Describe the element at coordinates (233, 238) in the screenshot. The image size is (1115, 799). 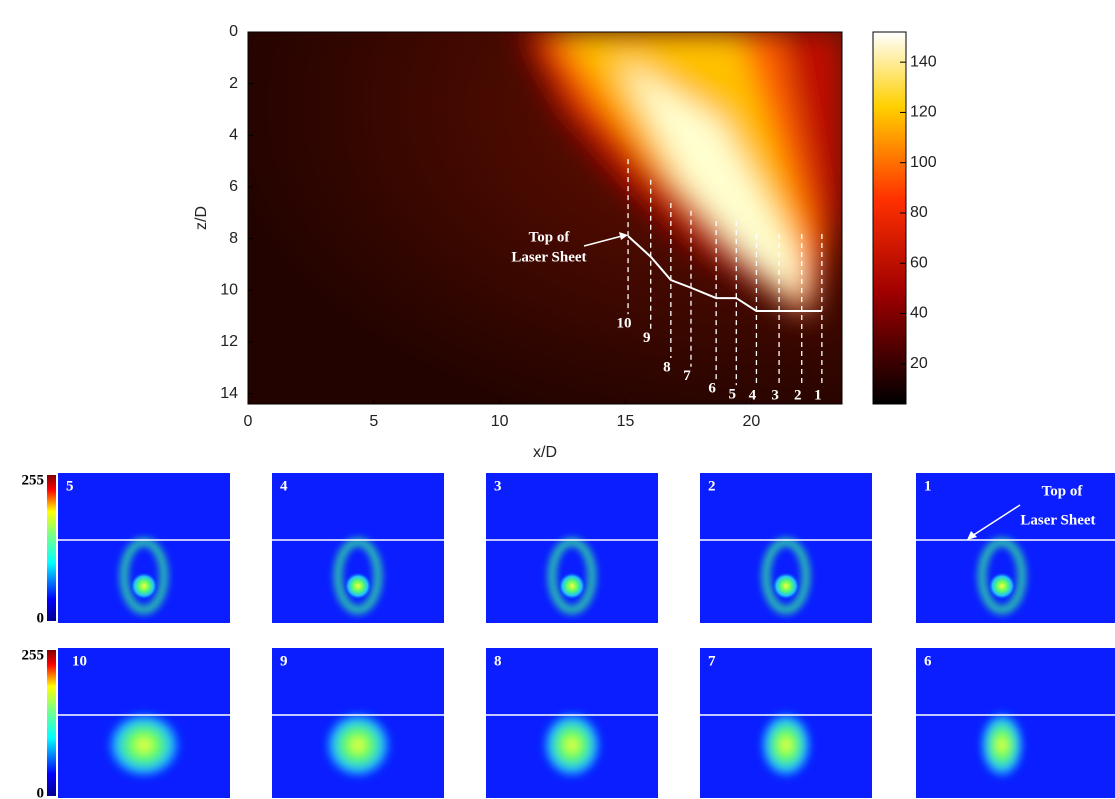
I see `y-tick-label: 8` at that location.